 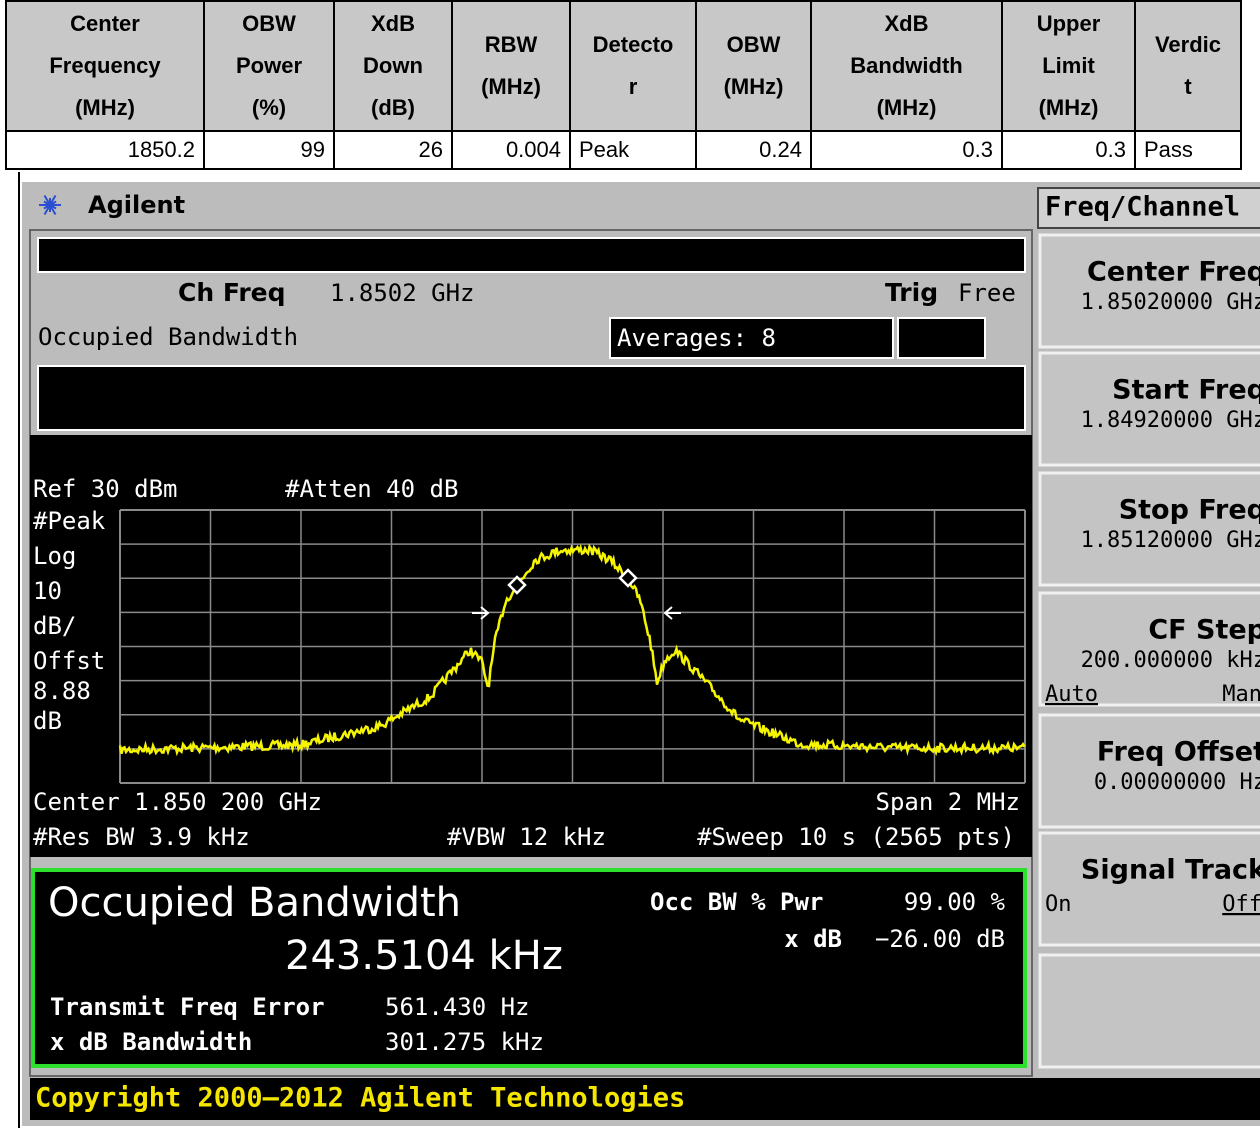 What do you see at coordinates (424, 956) in the screenshot?
I see `result-value: 243.5104 kHz` at bounding box center [424, 956].